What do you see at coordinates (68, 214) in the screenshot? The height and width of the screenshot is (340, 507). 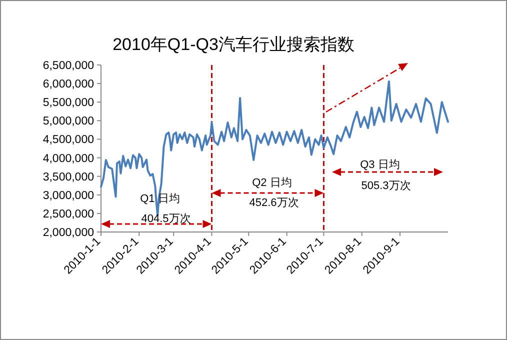 I see `y-tick-label: 2,500,000` at bounding box center [68, 214].